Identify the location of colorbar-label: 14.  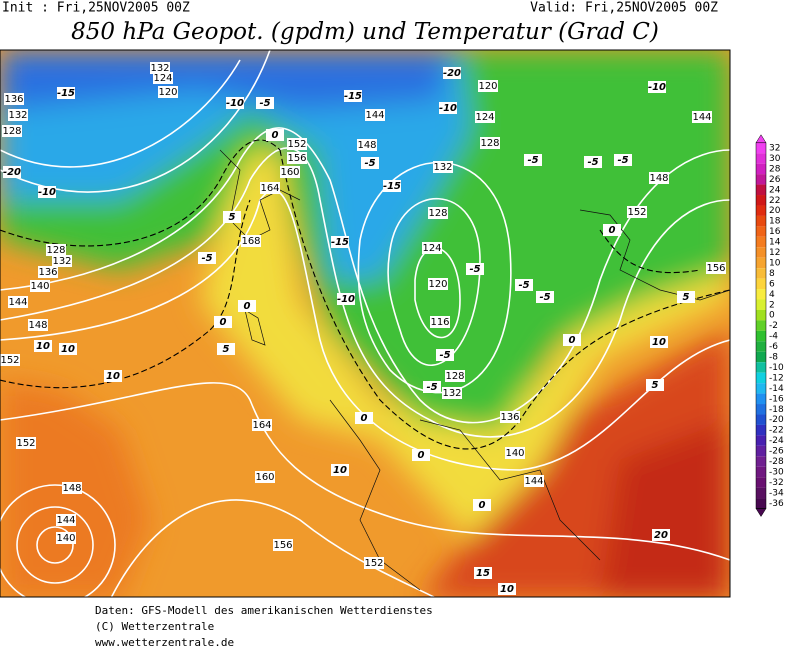
(775, 243).